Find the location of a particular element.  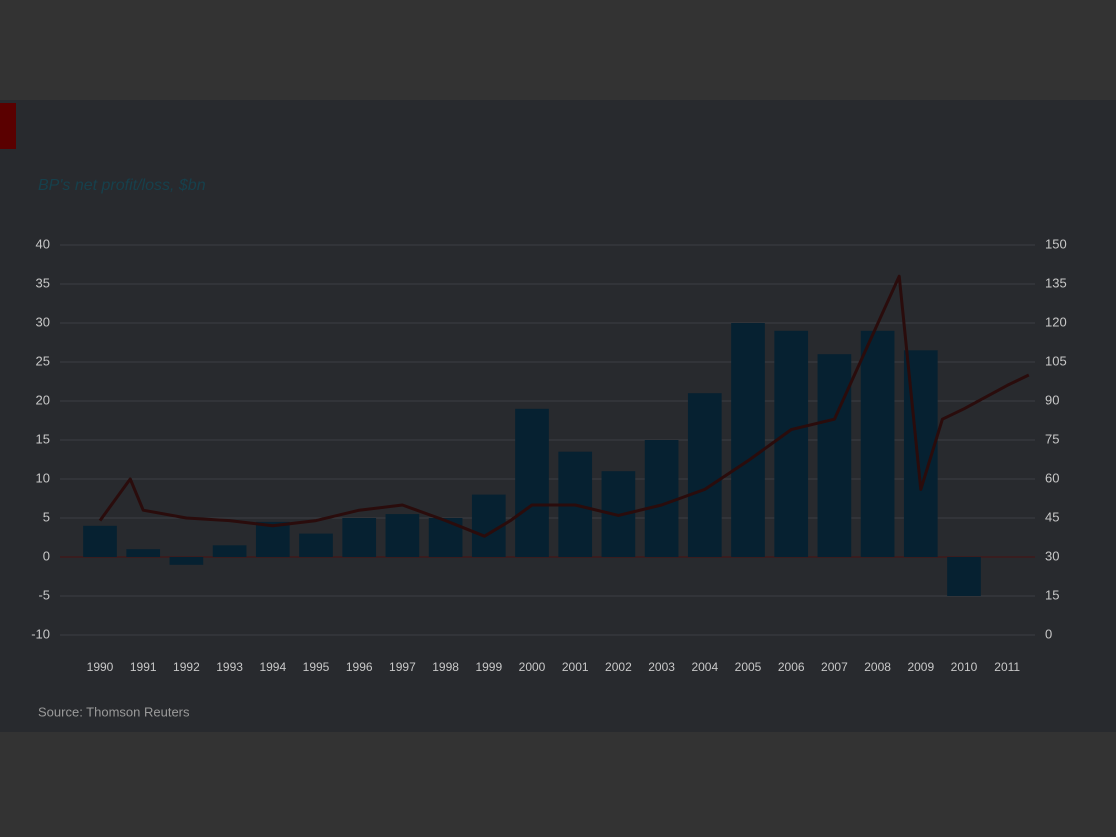

y2-tick-label: 105 is located at coordinates (1056, 360).